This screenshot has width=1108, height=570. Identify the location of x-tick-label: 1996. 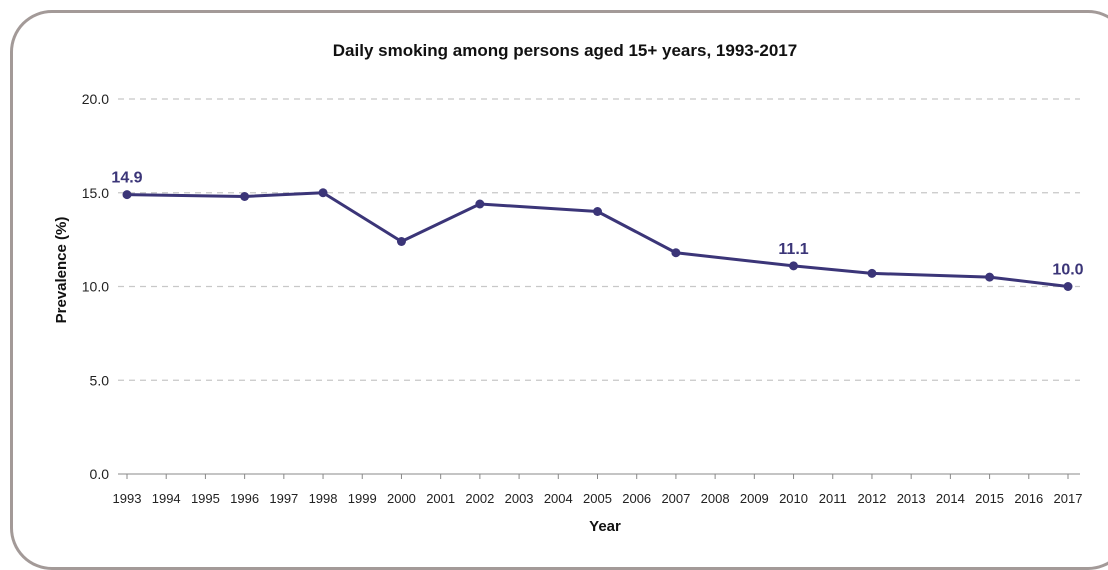
(244, 498).